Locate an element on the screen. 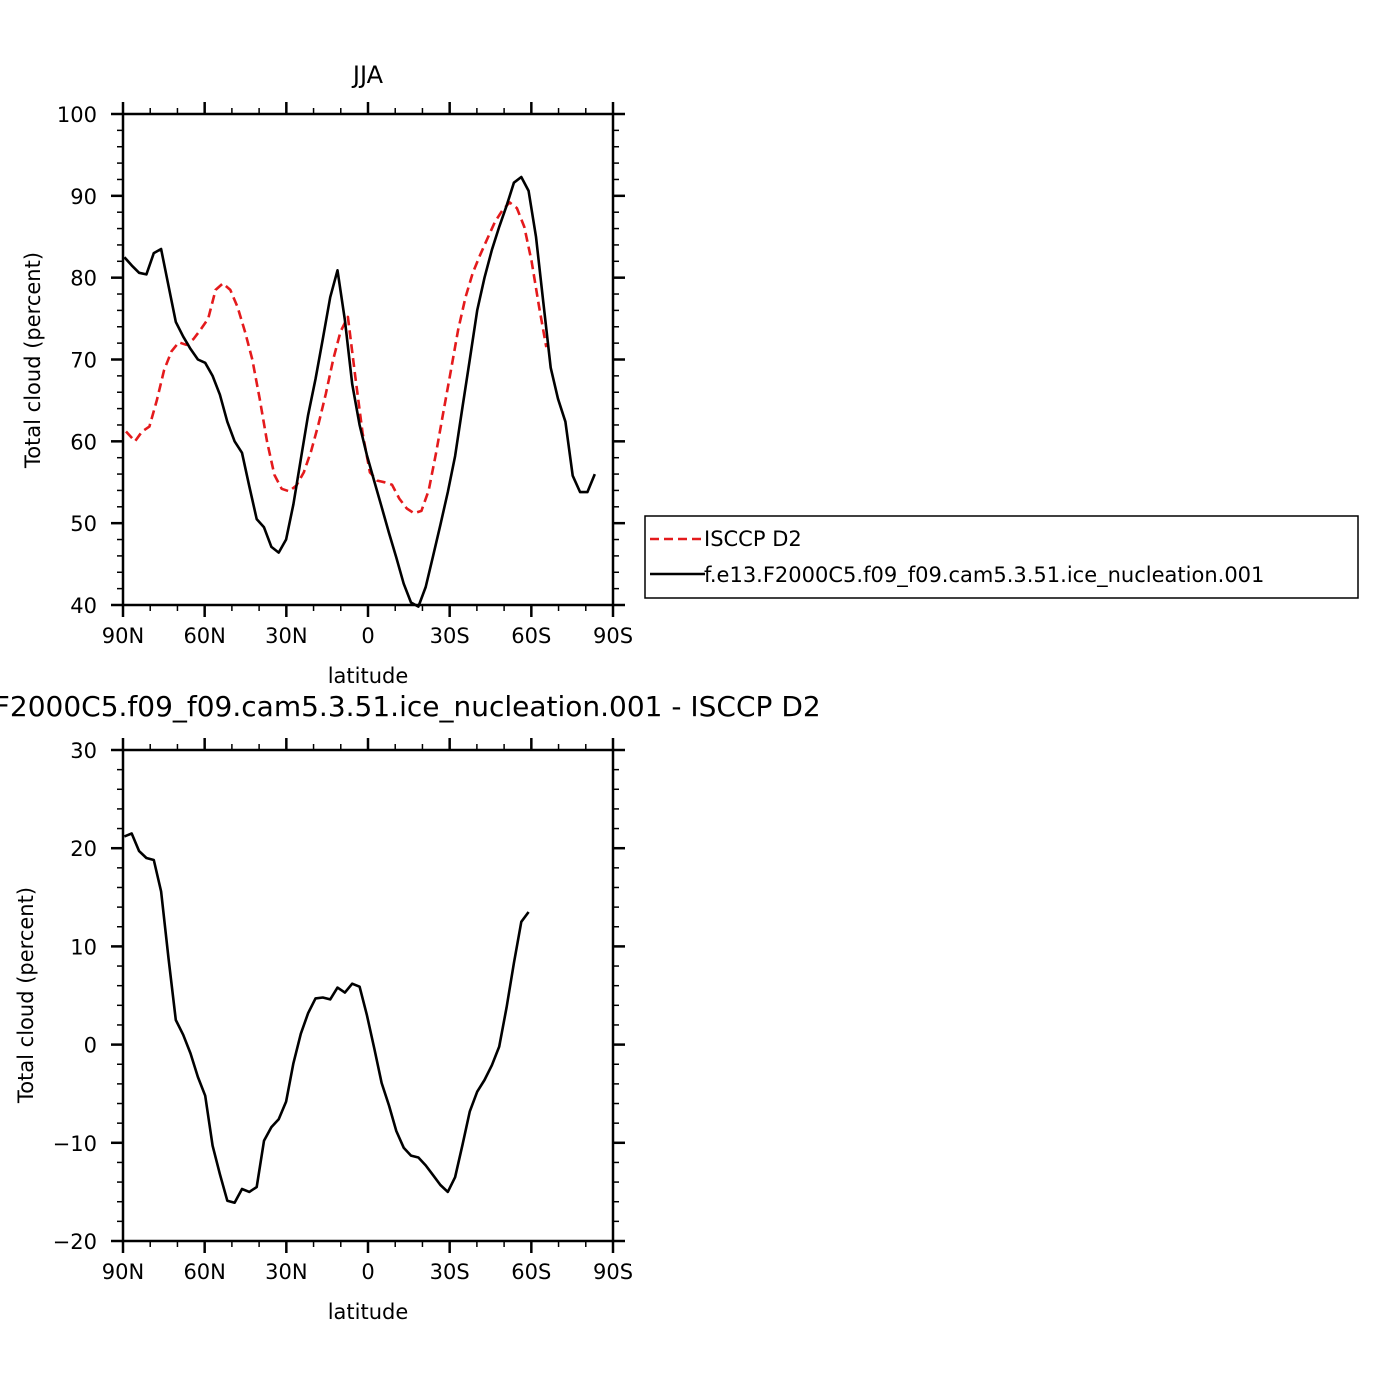 This screenshot has height=1380, width=1377. bottom-x-axis-label: latitude is located at coordinates (368, 1312).